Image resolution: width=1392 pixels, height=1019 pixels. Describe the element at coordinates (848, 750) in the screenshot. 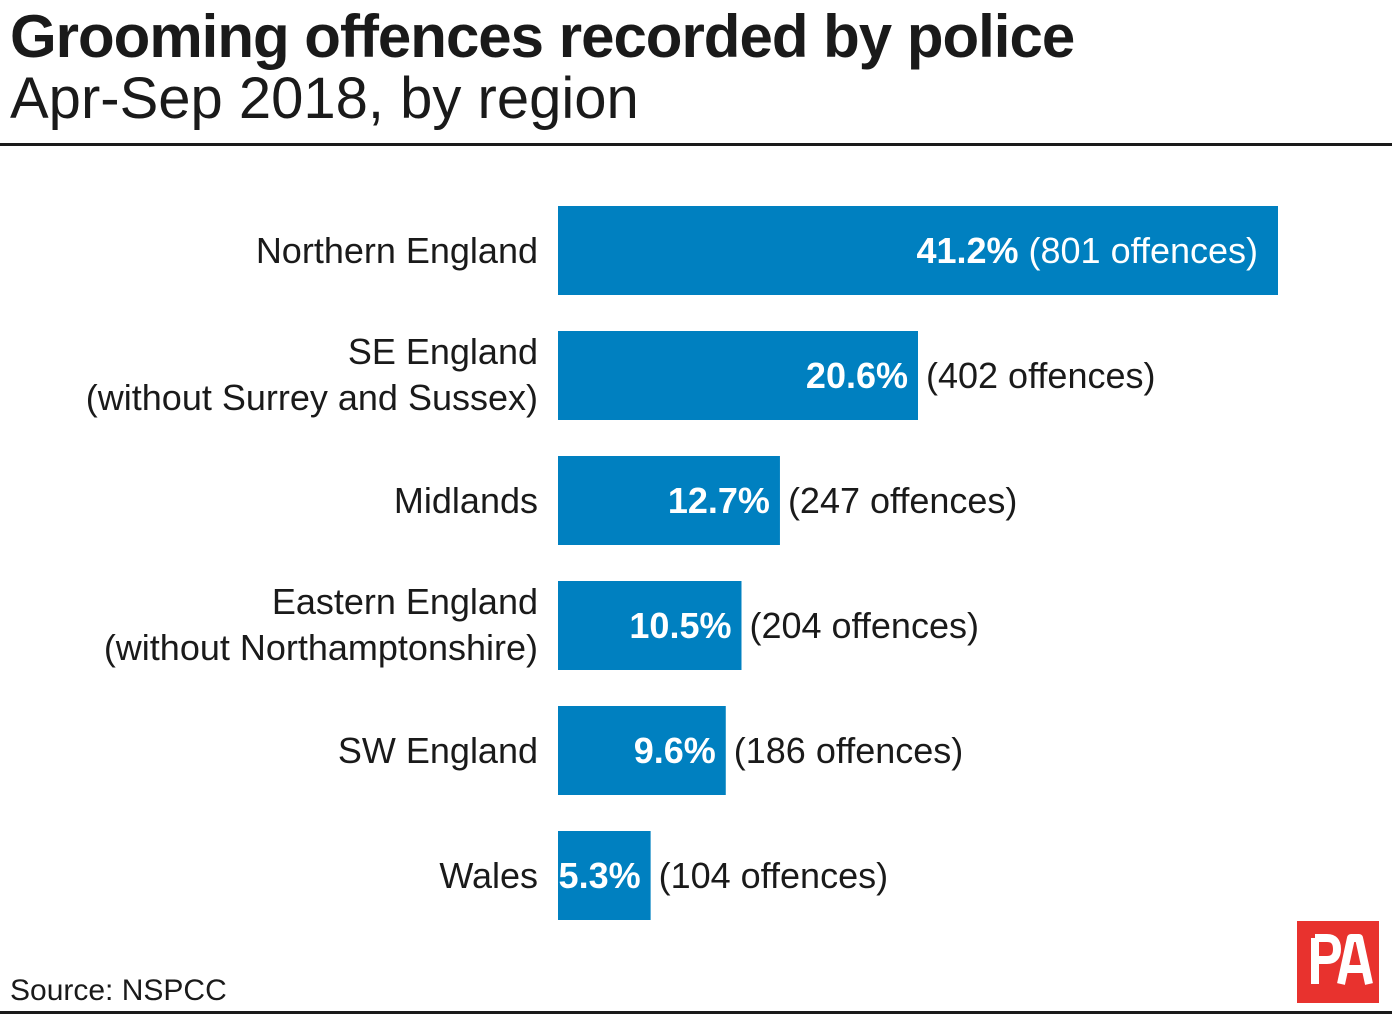

I see `count-label: (186 offences)` at that location.